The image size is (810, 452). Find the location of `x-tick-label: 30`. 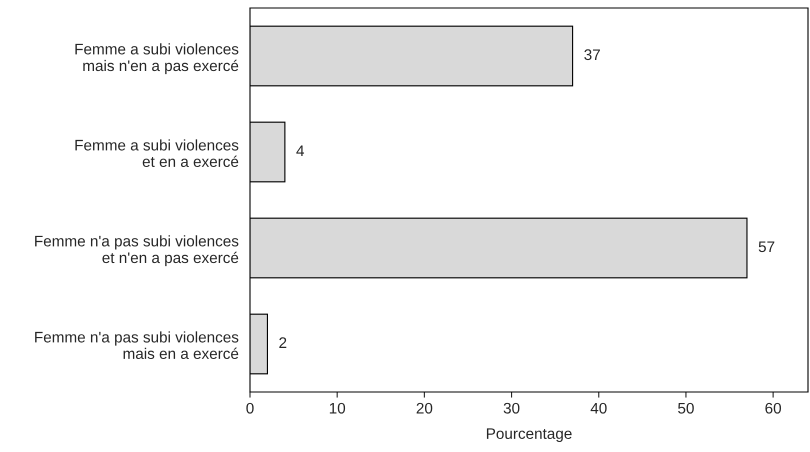

x-tick-label: 30 is located at coordinates (512, 408).